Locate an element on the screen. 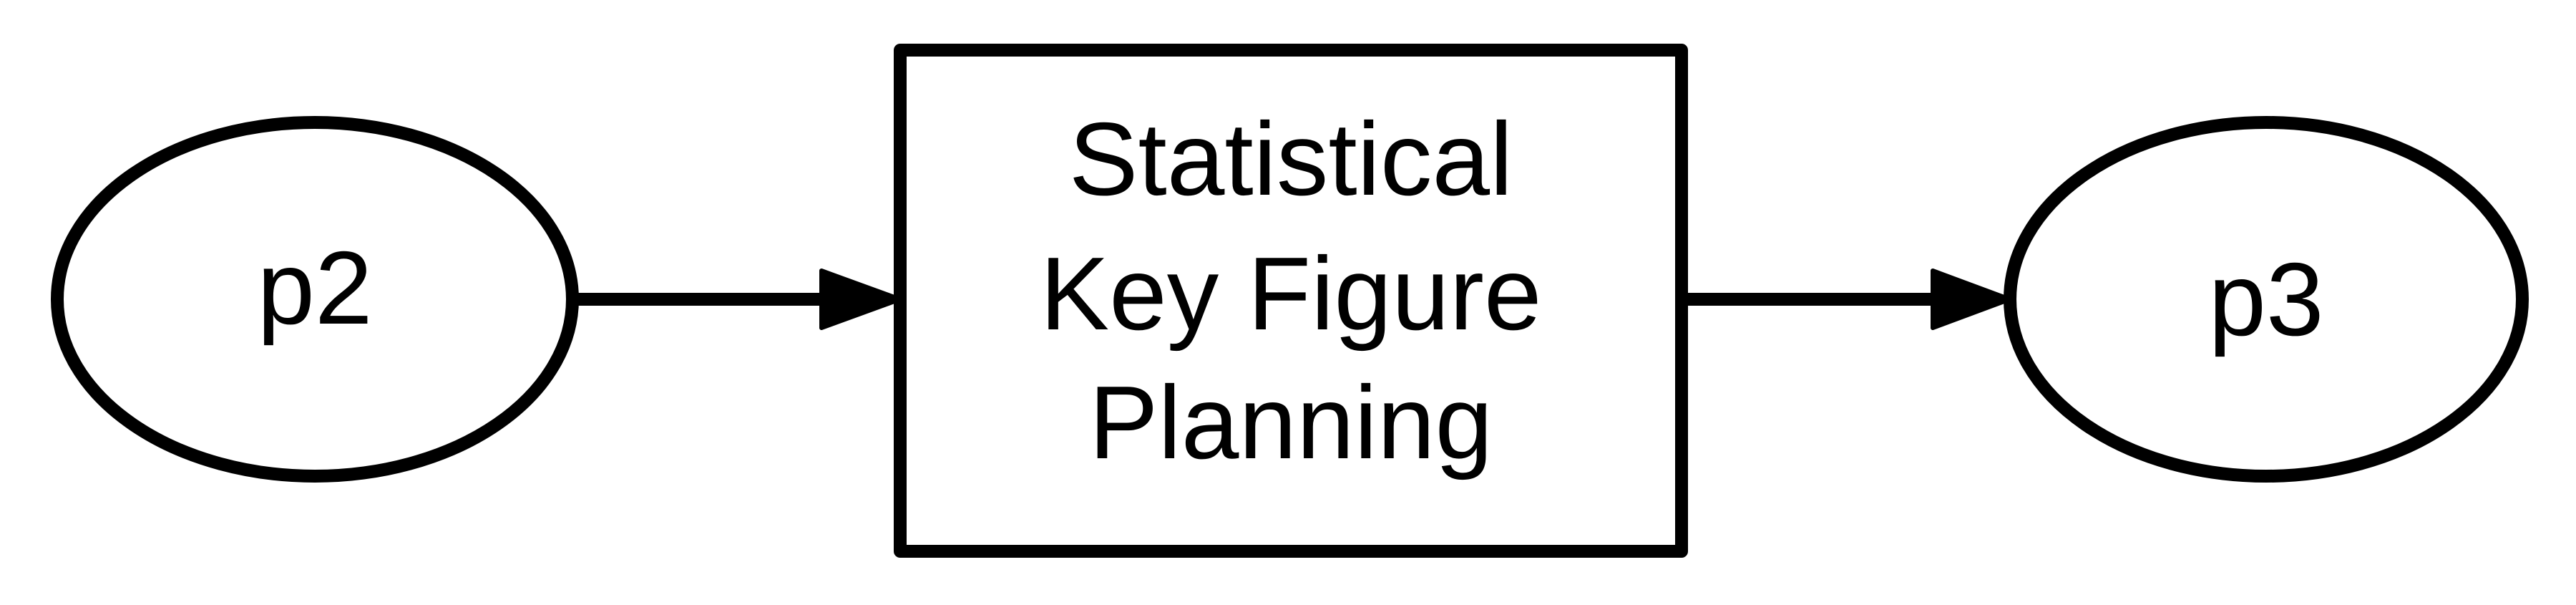 The height and width of the screenshot is (605, 2576). node-label-line-2: Key Figure is located at coordinates (1290, 294).